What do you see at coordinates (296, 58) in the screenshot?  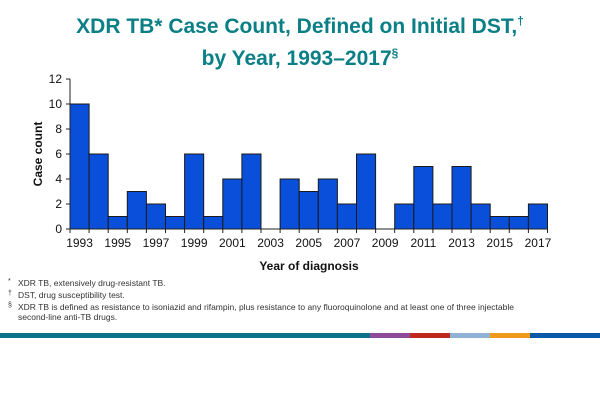 I see `title-line-2: by Year, 1993–2017` at bounding box center [296, 58].